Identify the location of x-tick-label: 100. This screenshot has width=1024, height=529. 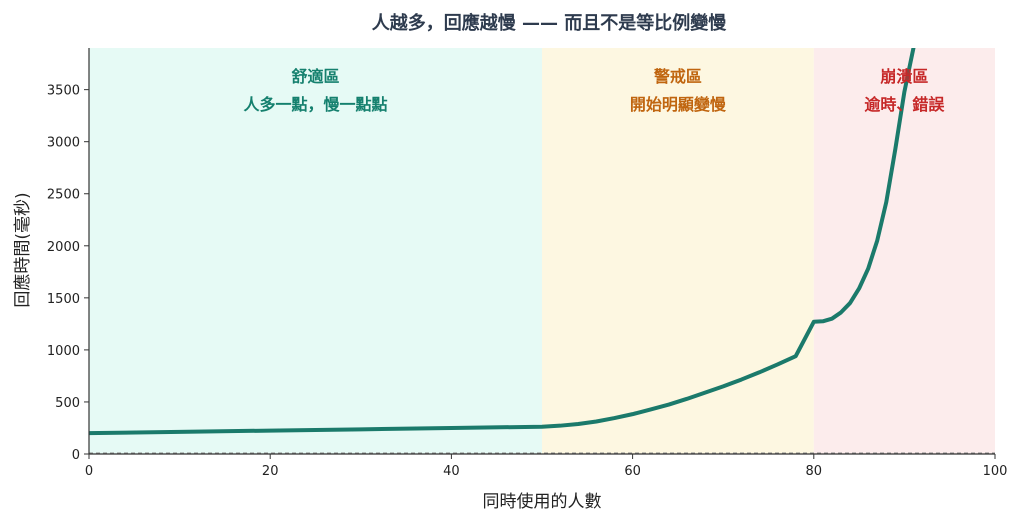
(995, 471).